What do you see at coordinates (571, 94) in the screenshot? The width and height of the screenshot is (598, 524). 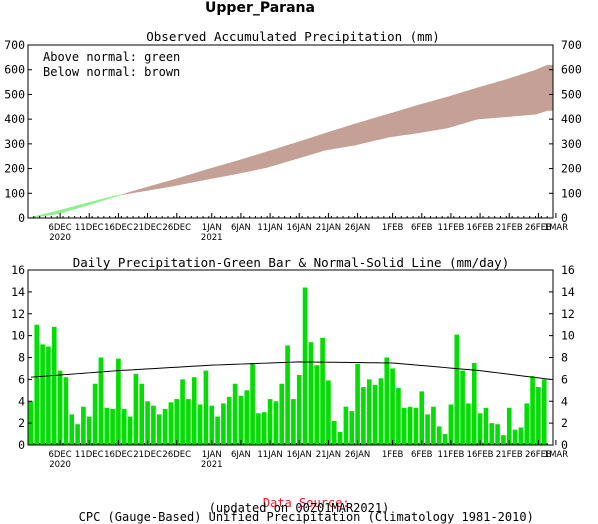 I see `y-tick-label-right: 500` at bounding box center [571, 94].